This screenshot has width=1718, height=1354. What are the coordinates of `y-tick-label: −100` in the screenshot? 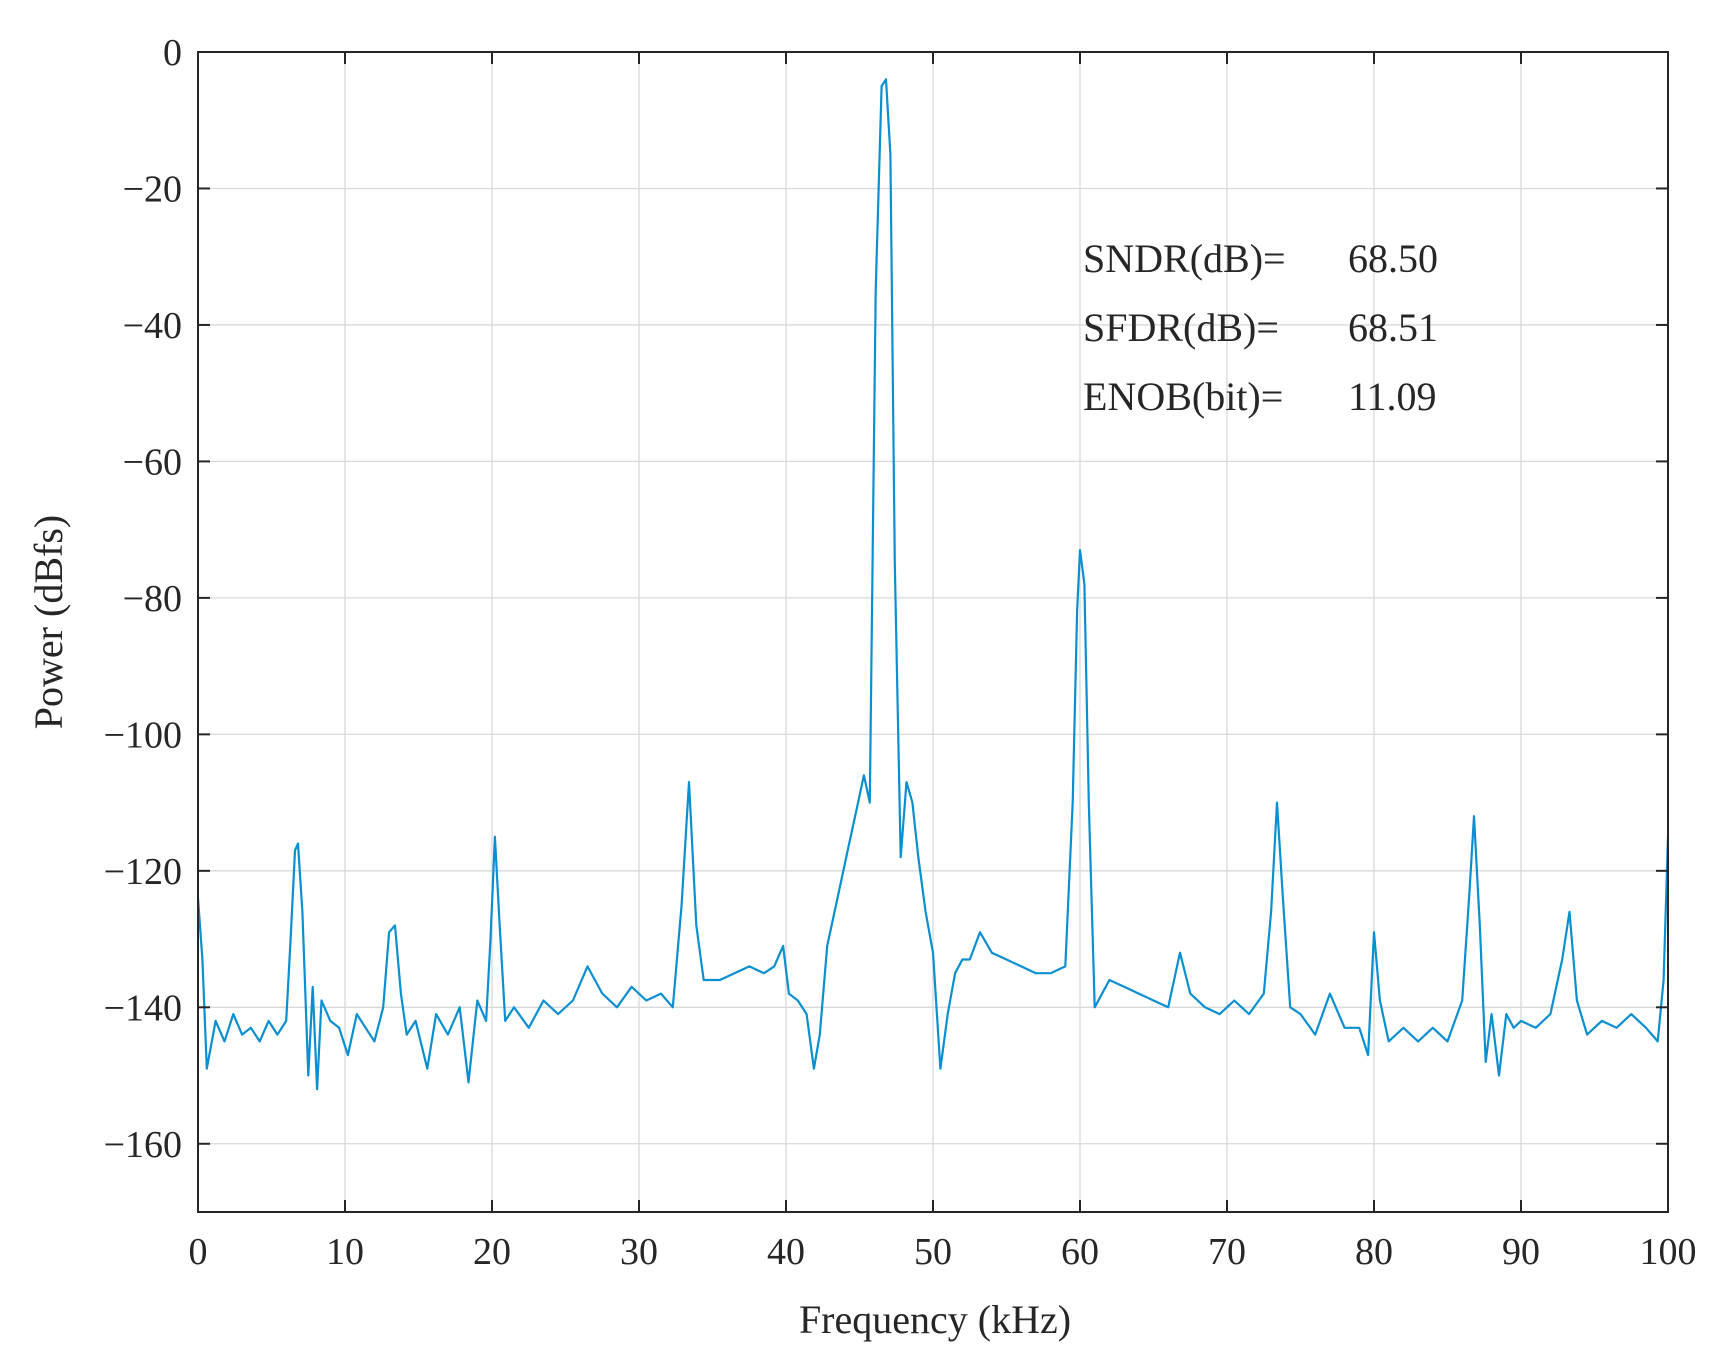 It's located at (143, 735).